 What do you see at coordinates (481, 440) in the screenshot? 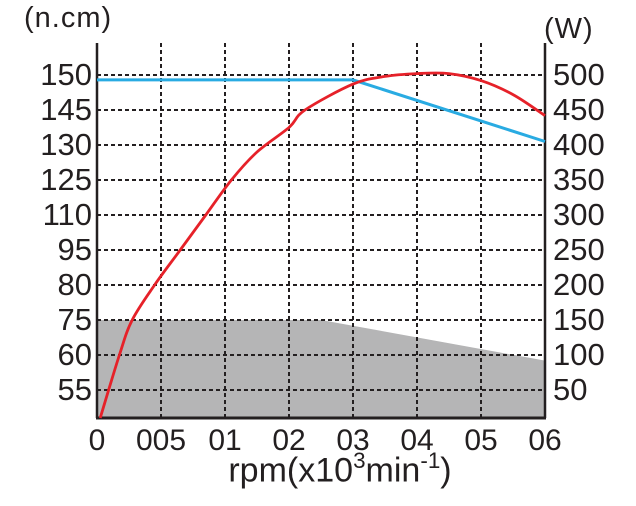
I see `x-axis-tick-label: 05` at bounding box center [481, 440].